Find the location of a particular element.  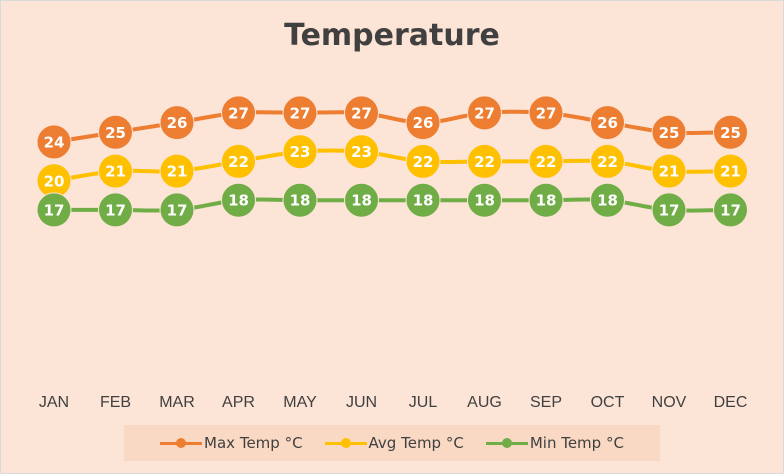

x-tick-label: JUL is located at coordinates (423, 402).